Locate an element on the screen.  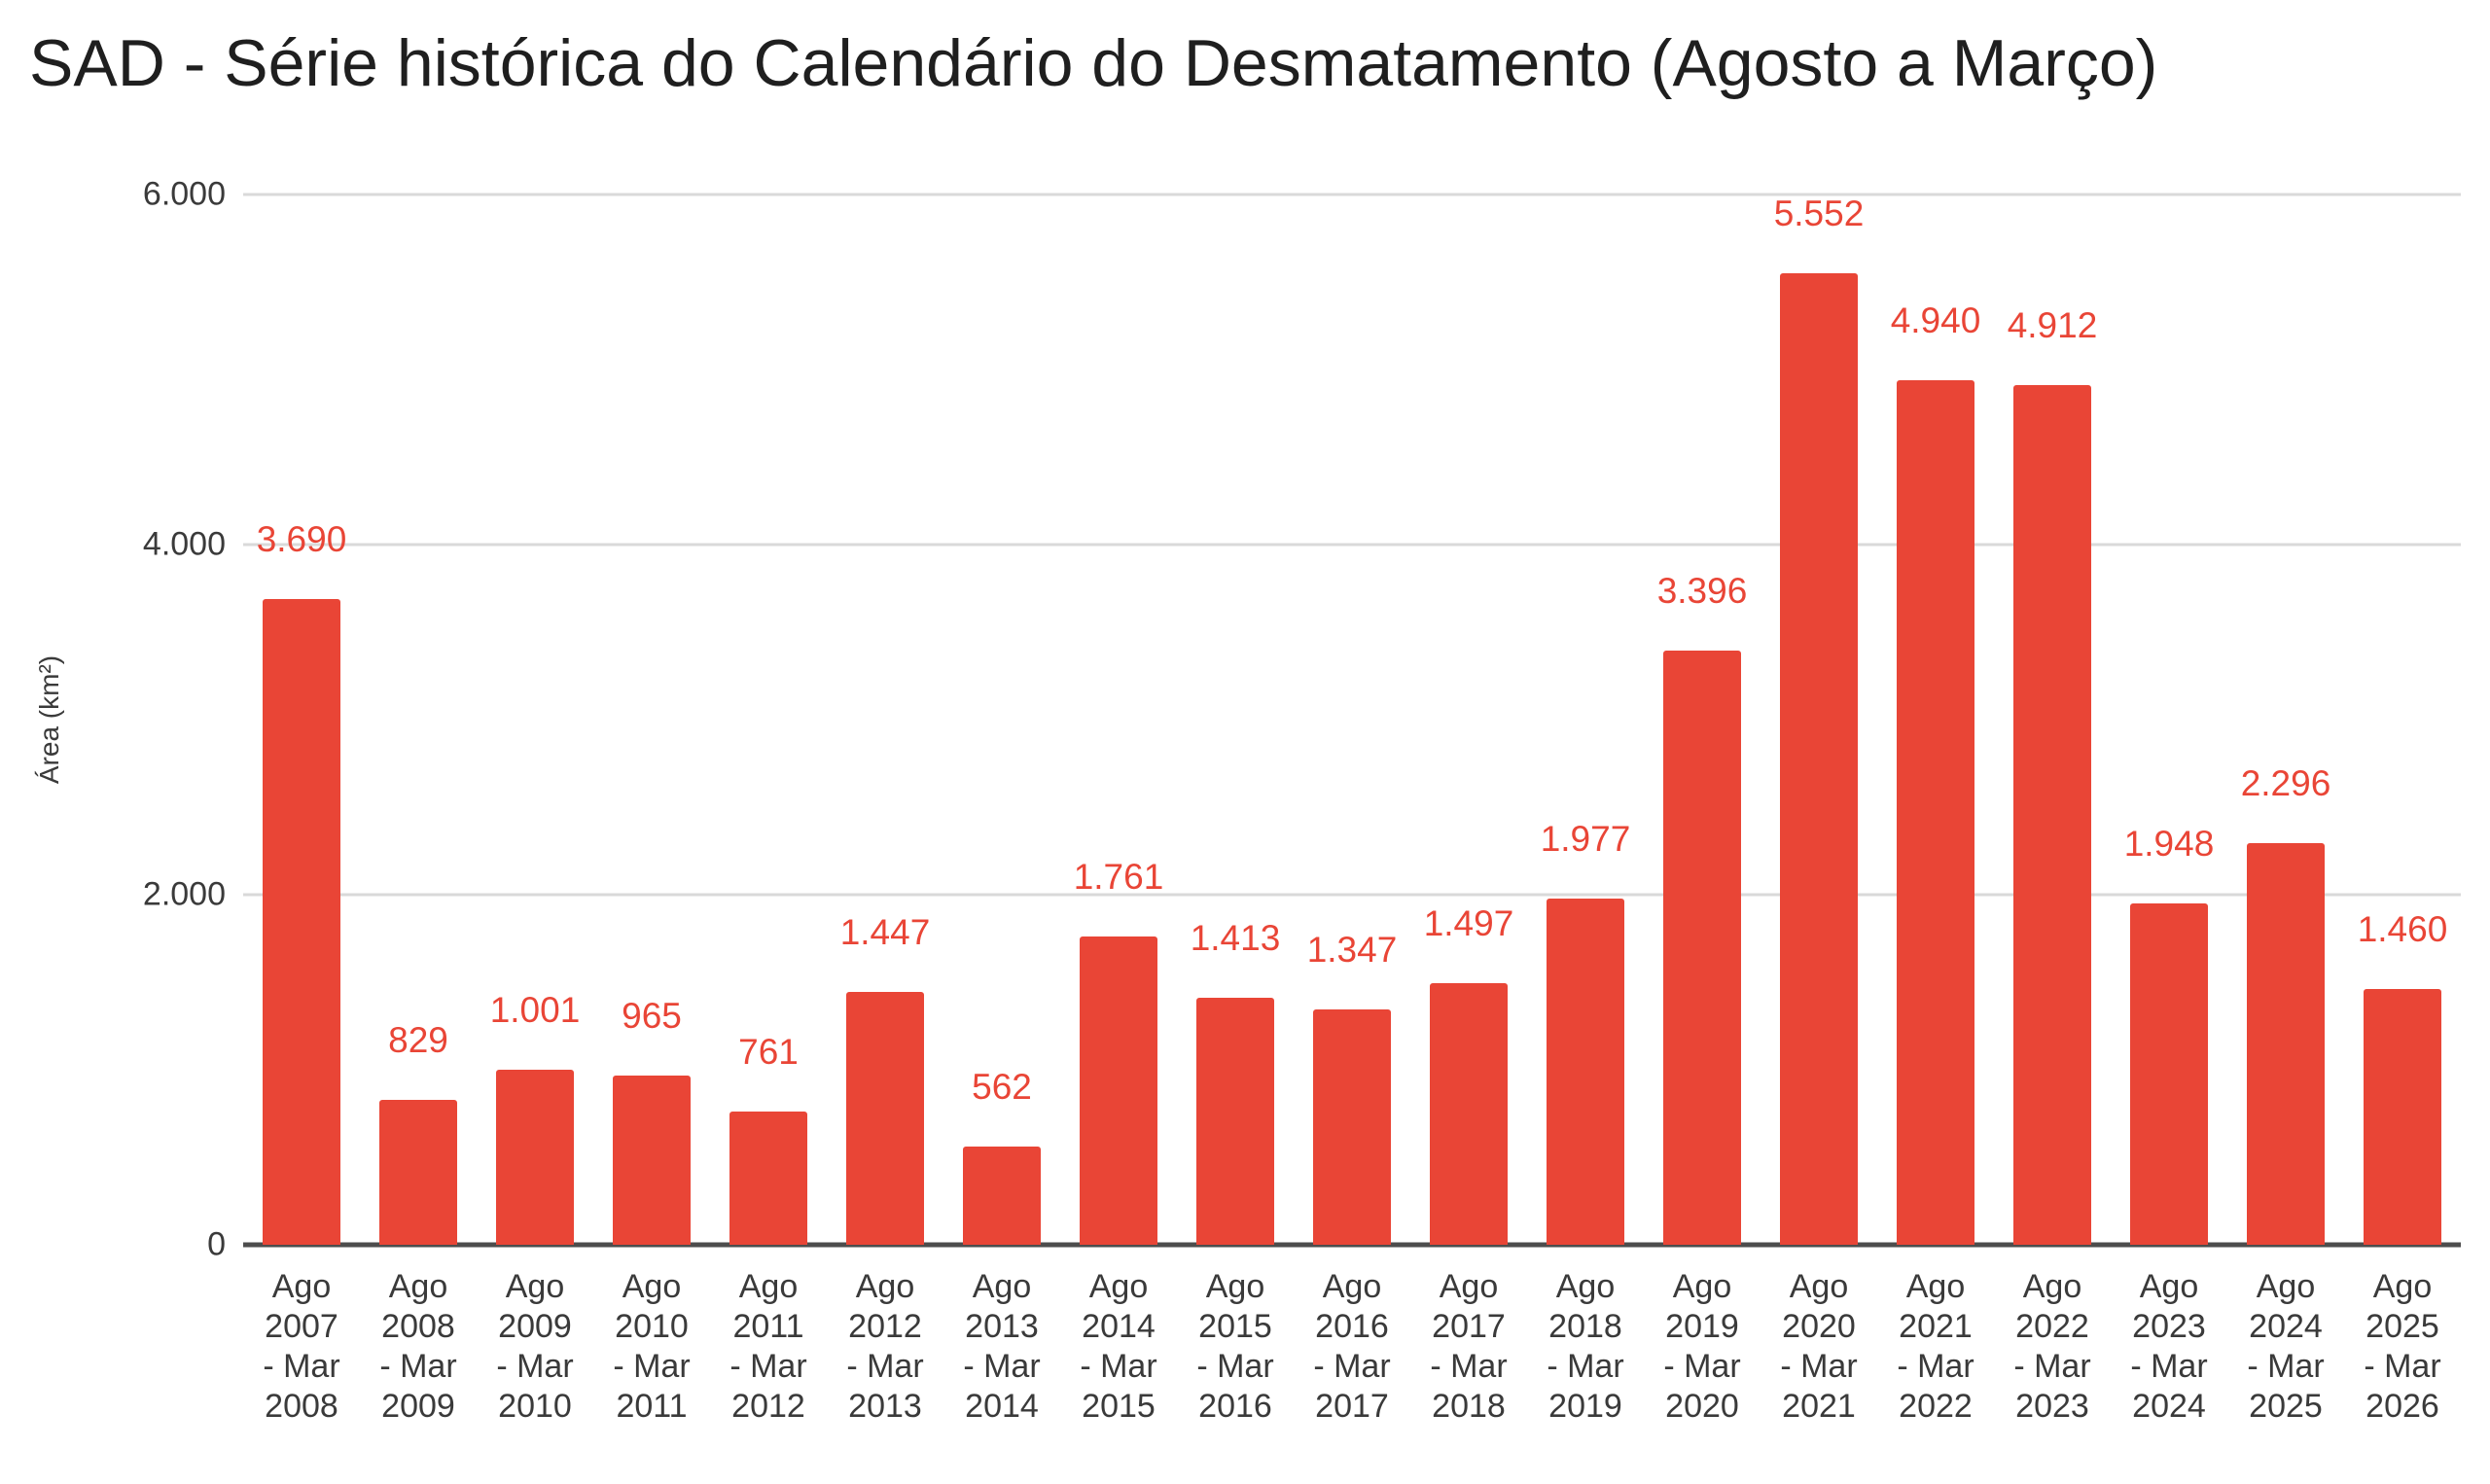
x-tick-label: Ago 2022 - Mar 2023 is located at coordinates (2052, 1347).